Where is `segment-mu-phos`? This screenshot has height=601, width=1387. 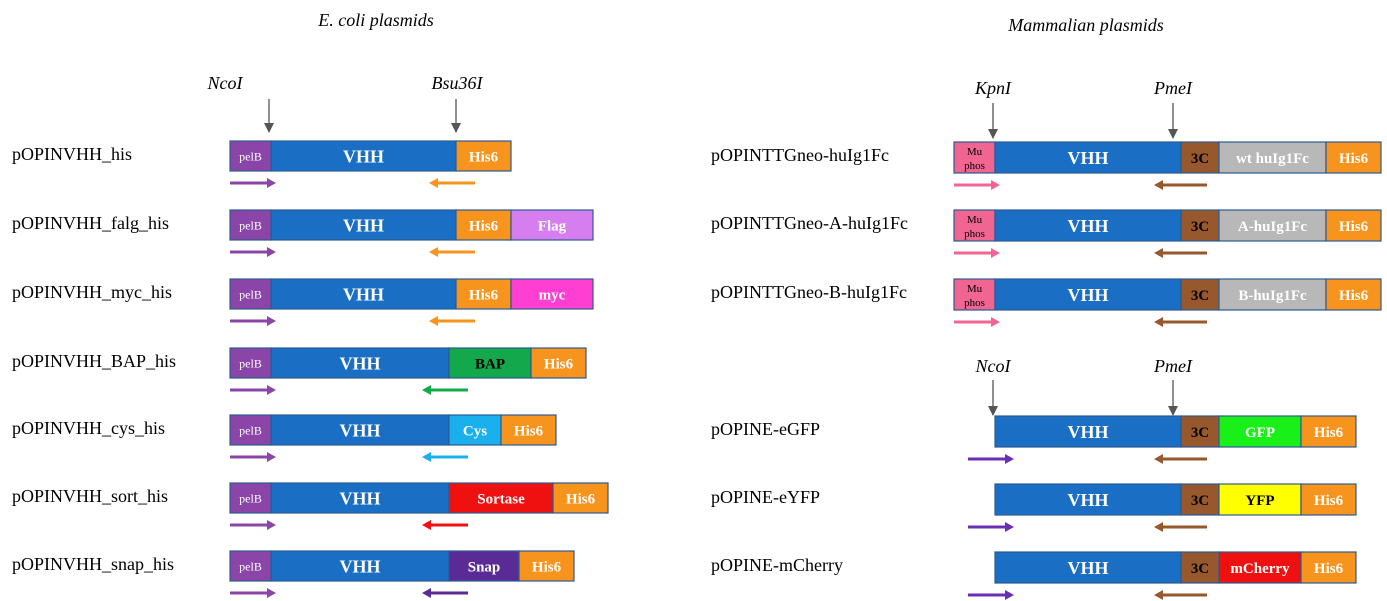 segment-mu-phos is located at coordinates (974, 294).